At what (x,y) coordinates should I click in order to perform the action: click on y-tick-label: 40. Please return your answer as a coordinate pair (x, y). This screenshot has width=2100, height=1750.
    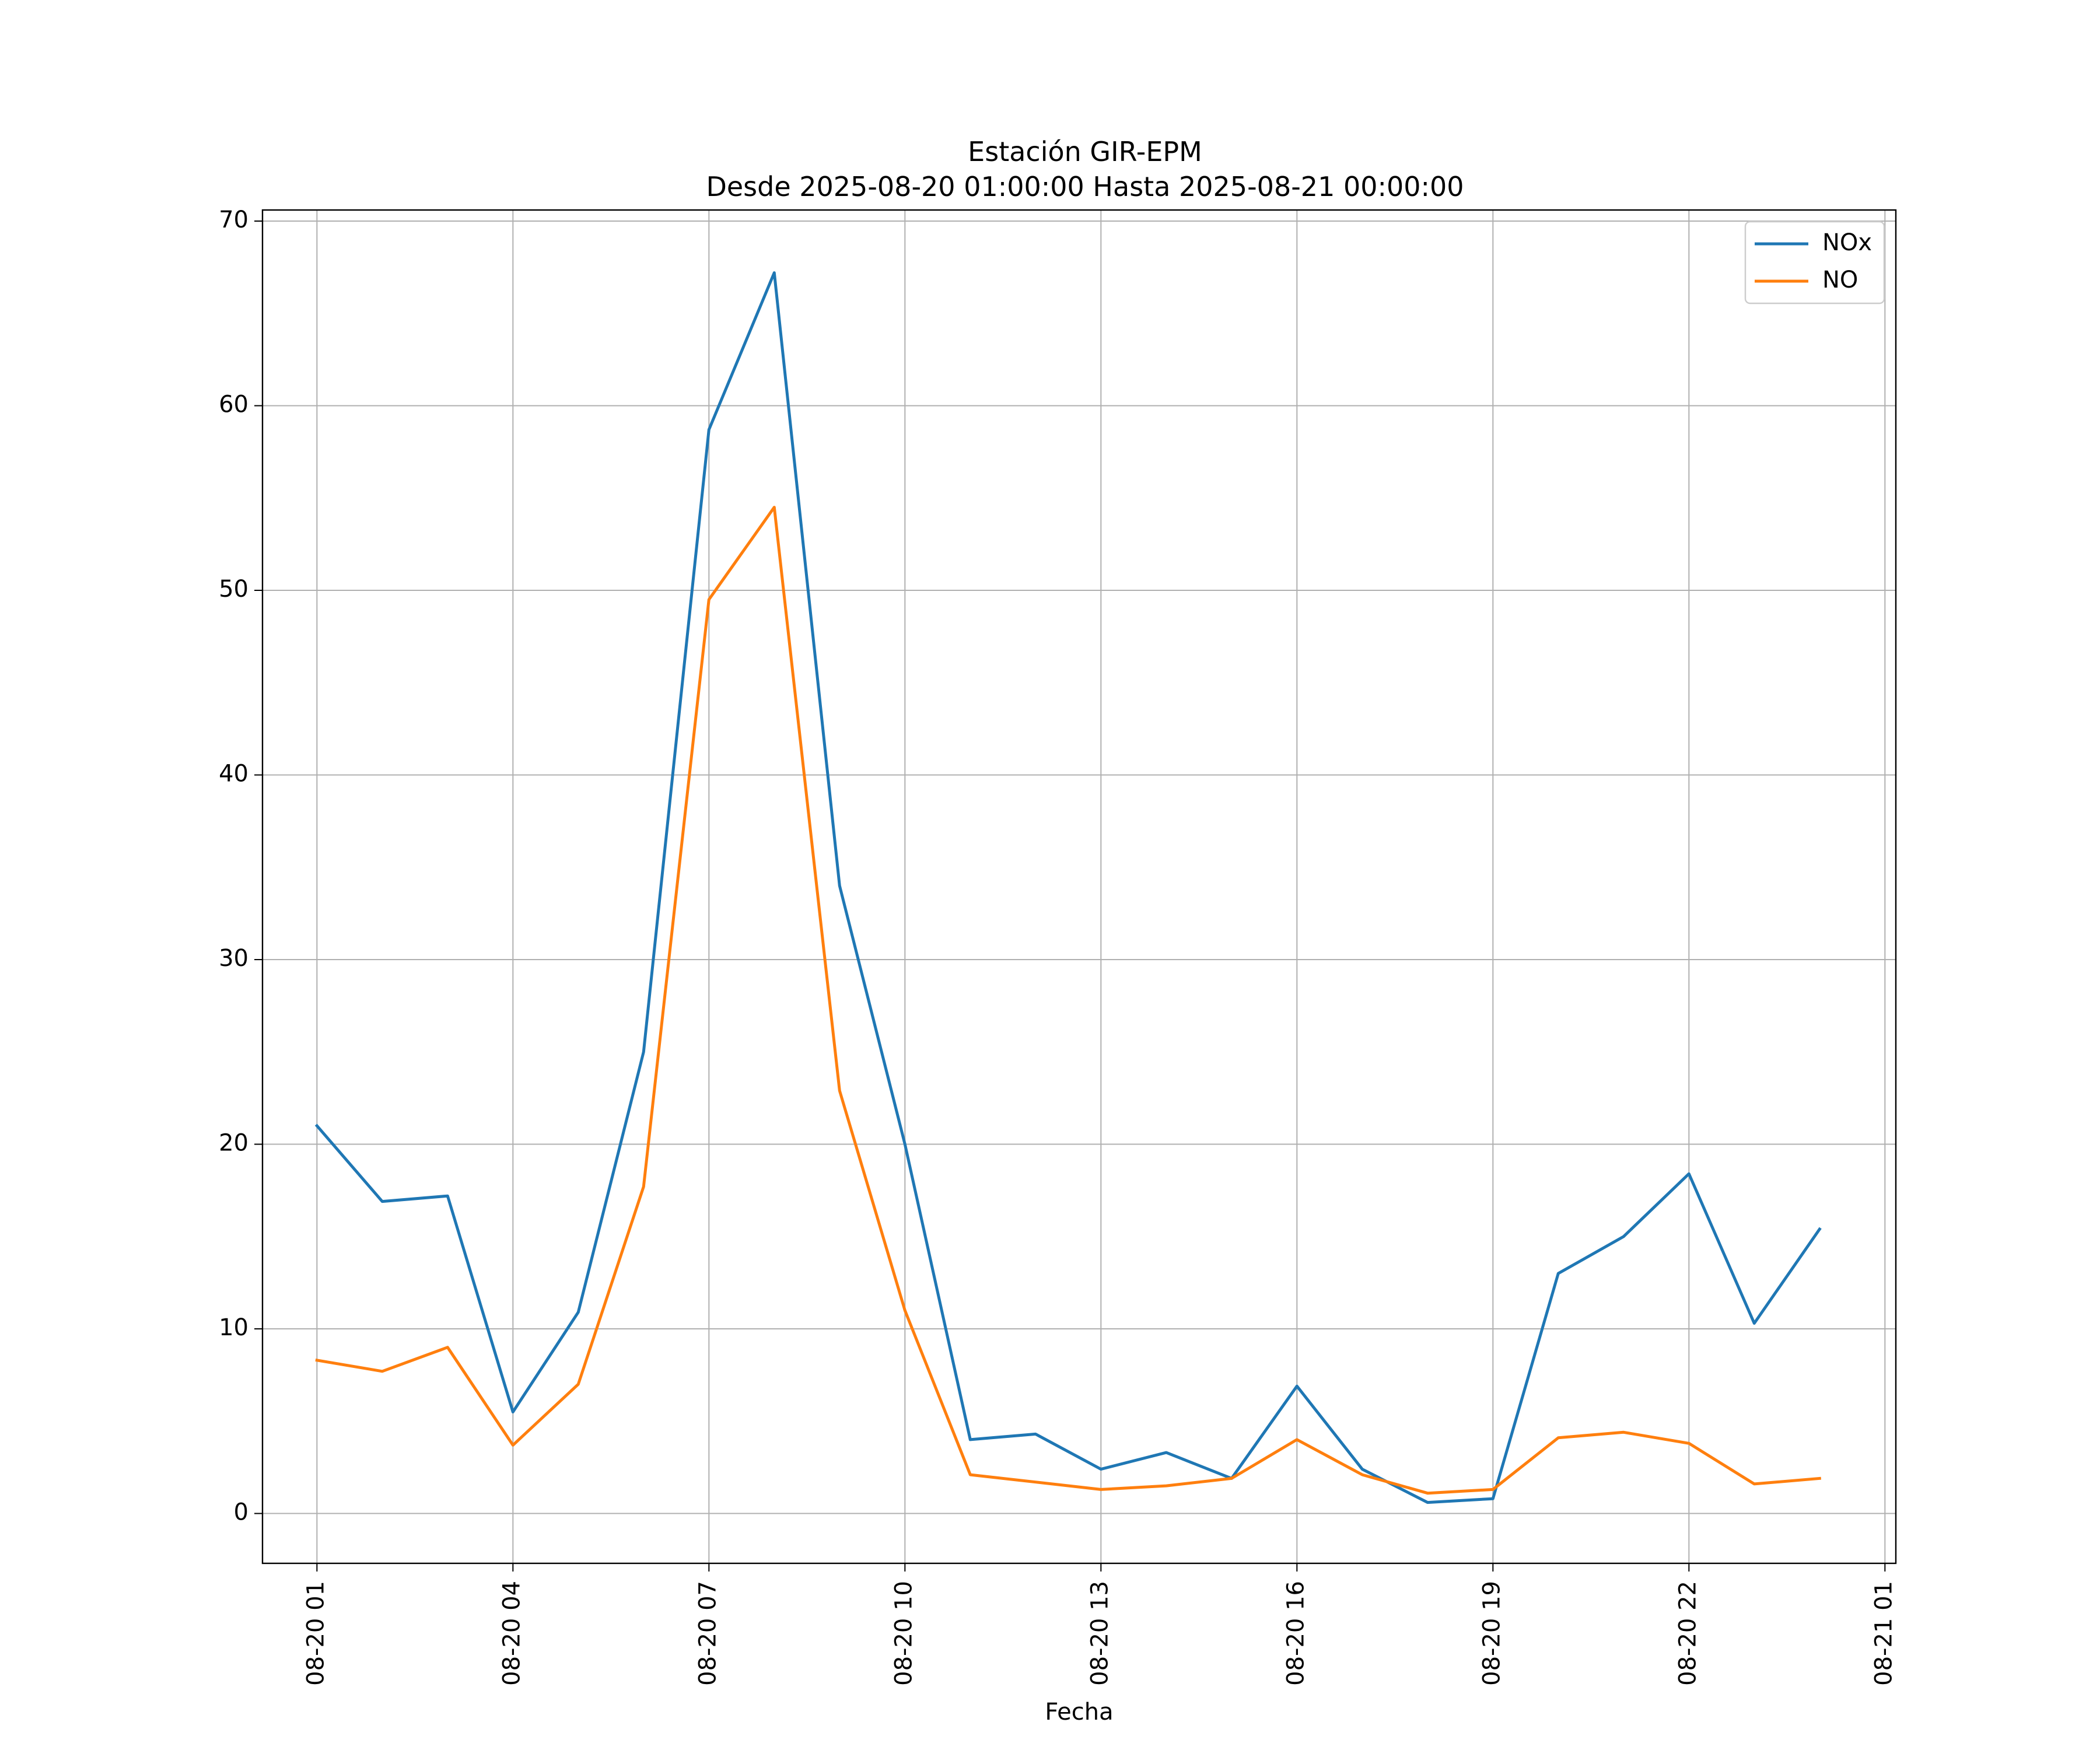
    Looking at the image, I should click on (234, 774).